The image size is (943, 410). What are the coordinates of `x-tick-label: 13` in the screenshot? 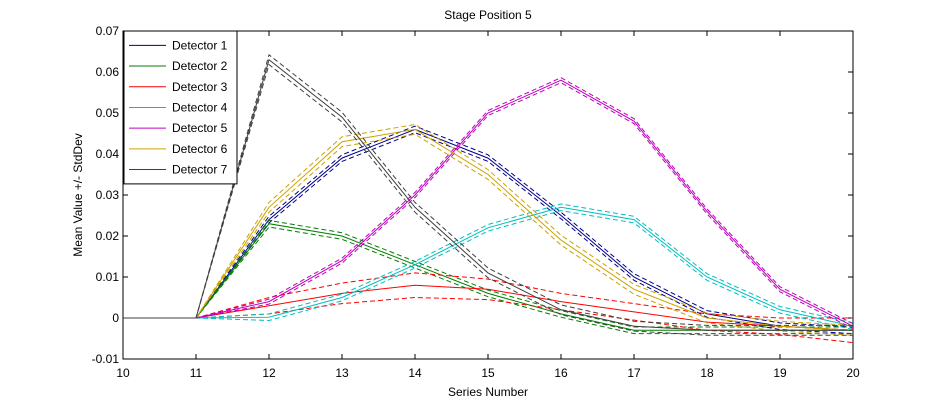 It's located at (342, 373).